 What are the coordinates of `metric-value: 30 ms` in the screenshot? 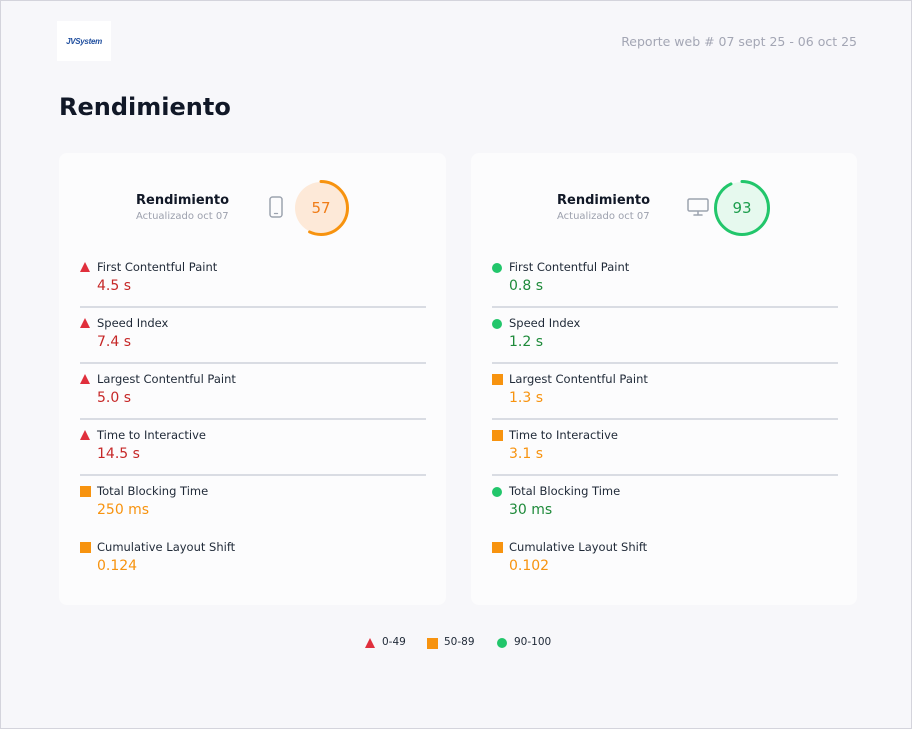 It's located at (531, 510).